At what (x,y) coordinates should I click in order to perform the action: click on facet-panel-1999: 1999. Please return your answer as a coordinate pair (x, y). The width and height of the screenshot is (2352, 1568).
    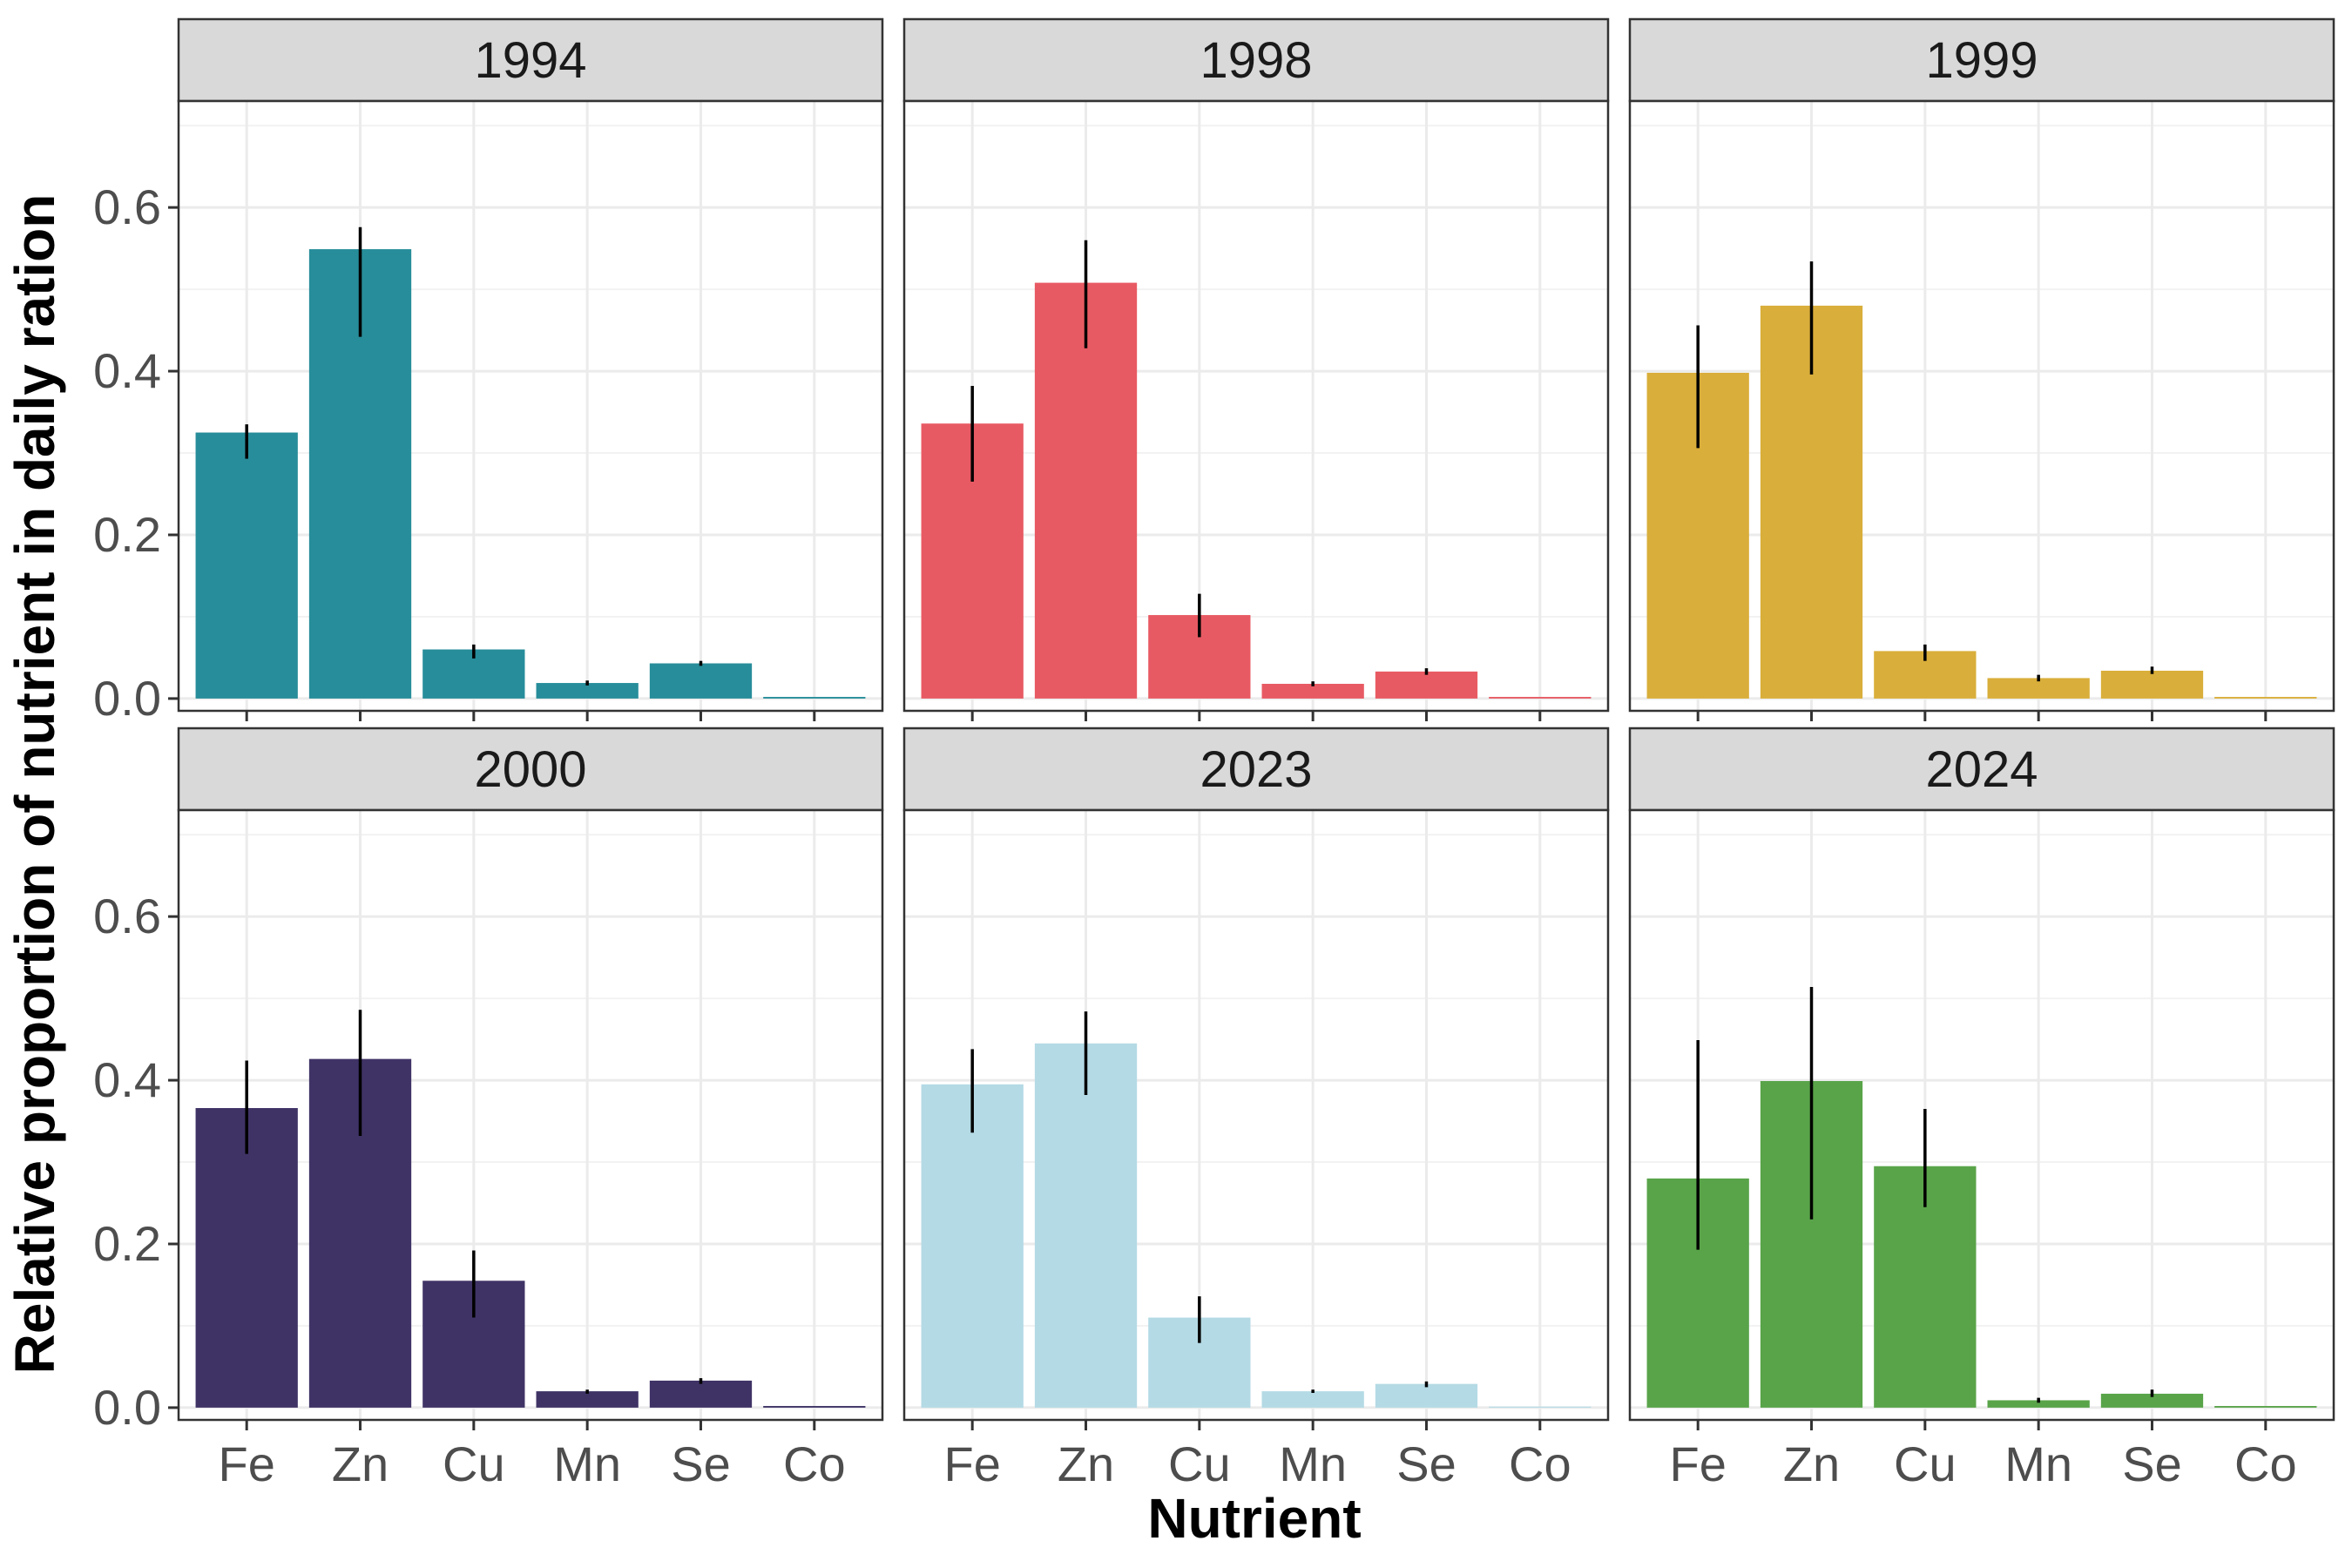
    Looking at the image, I should click on (1981, 369).